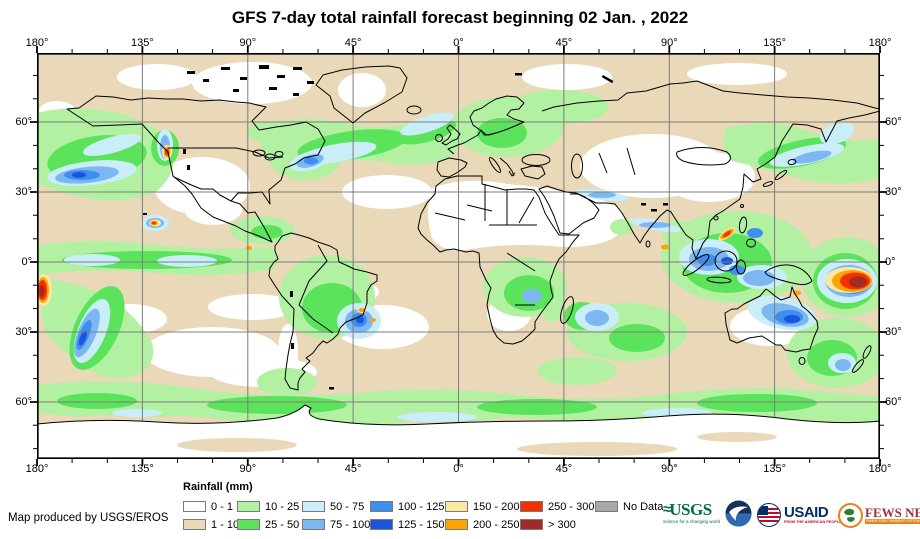 The height and width of the screenshot is (539, 920). Describe the element at coordinates (496, 524) in the screenshot. I see `legend-label: 200 - 250` at that location.